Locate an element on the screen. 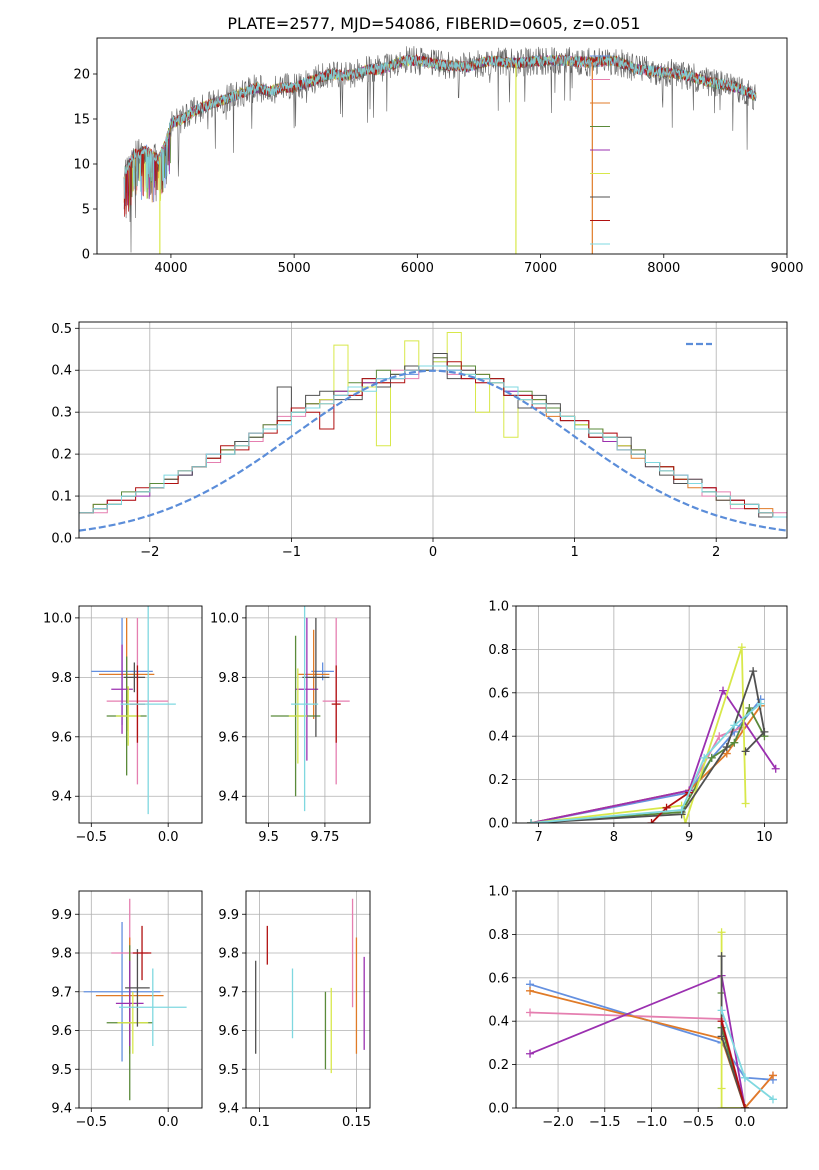 The height and width of the screenshot is (1170, 819). age-vs-mass-plot is located at coordinates (310, 709).